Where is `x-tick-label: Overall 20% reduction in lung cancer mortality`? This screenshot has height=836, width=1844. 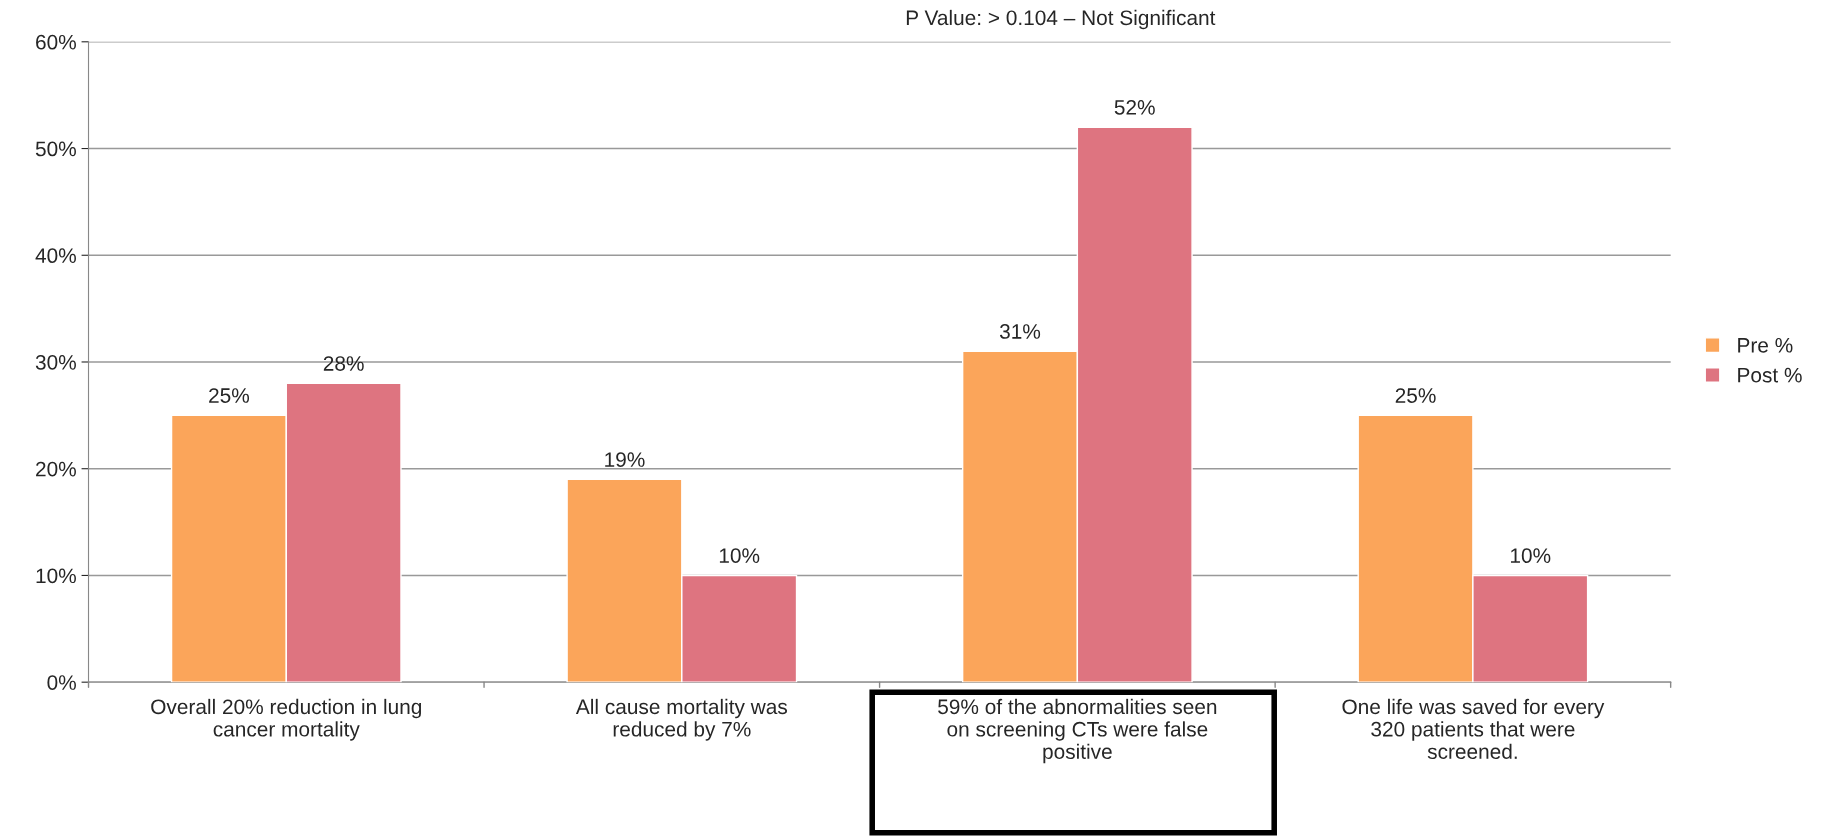
x-tick-label: Overall 20% reduction in lung cancer mortality is located at coordinates (286, 719).